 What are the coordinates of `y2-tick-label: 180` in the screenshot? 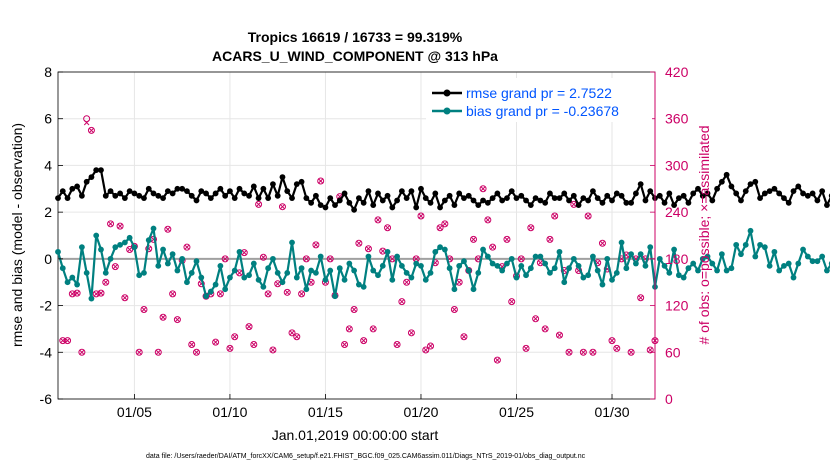 It's located at (677, 259).